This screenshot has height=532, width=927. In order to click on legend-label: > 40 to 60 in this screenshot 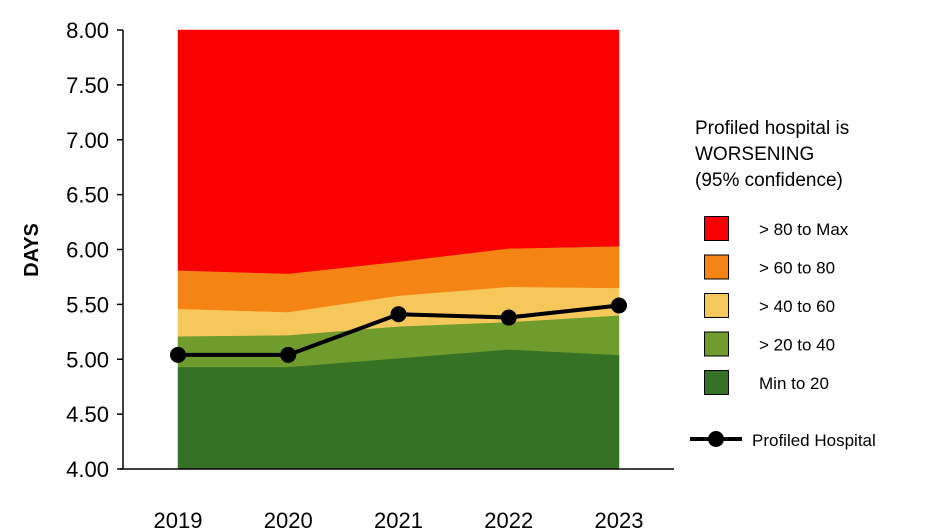, I will do `click(797, 306)`.